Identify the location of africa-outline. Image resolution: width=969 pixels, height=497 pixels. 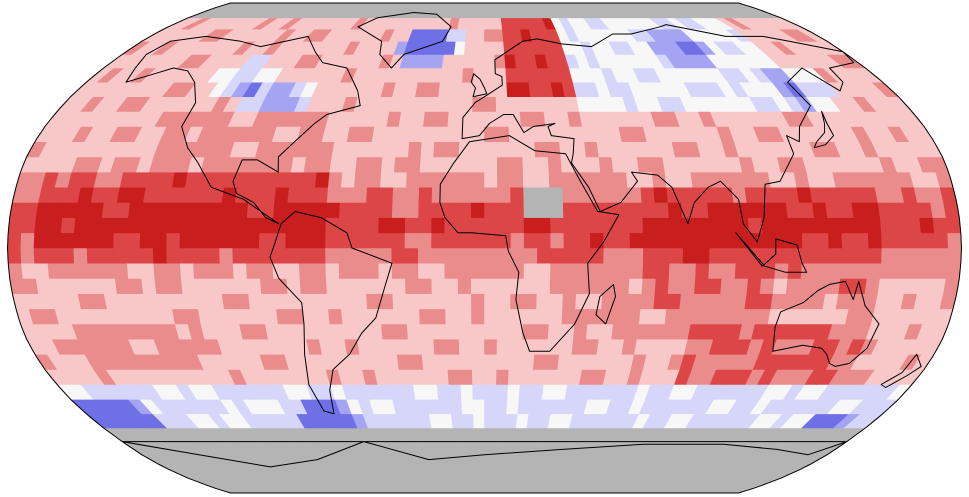
(529, 243).